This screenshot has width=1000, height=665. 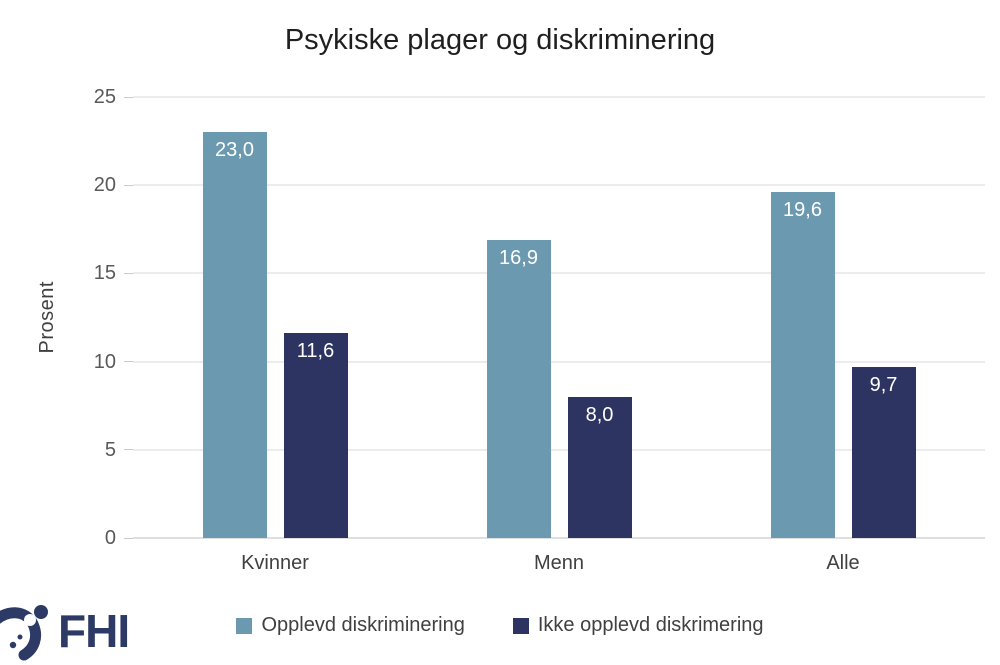 I want to click on y-tick-label: 25, so click(x=104, y=97).